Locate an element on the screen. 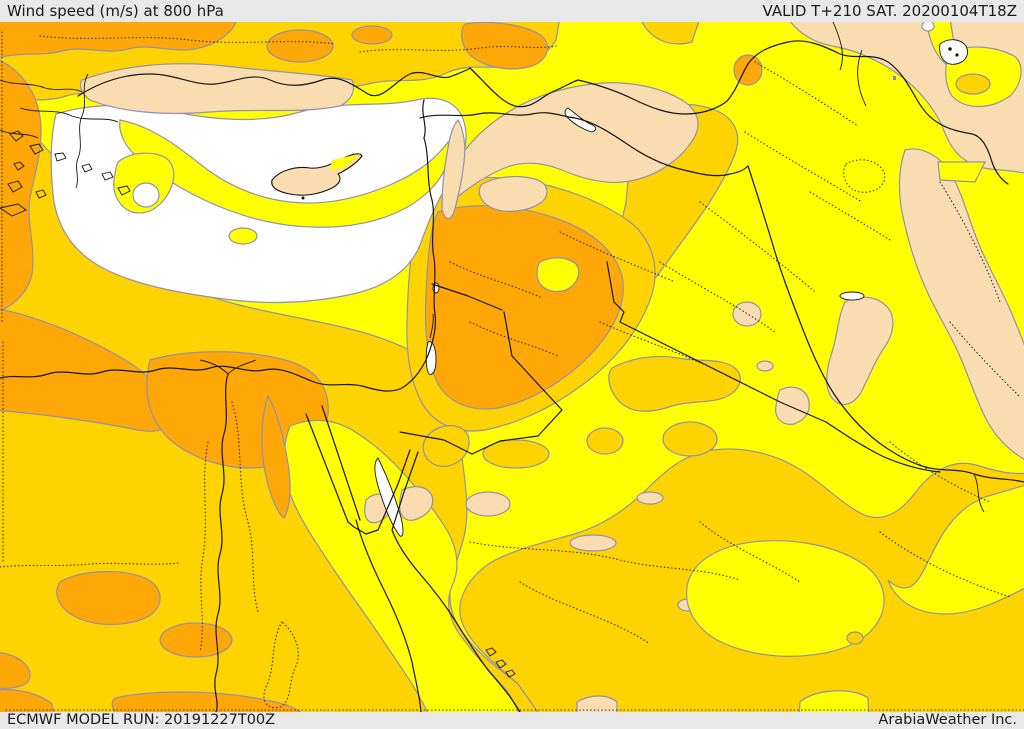 Image resolution: width=1024 pixels, height=729 pixels. aegean-islands is located at coordinates (65, 173).